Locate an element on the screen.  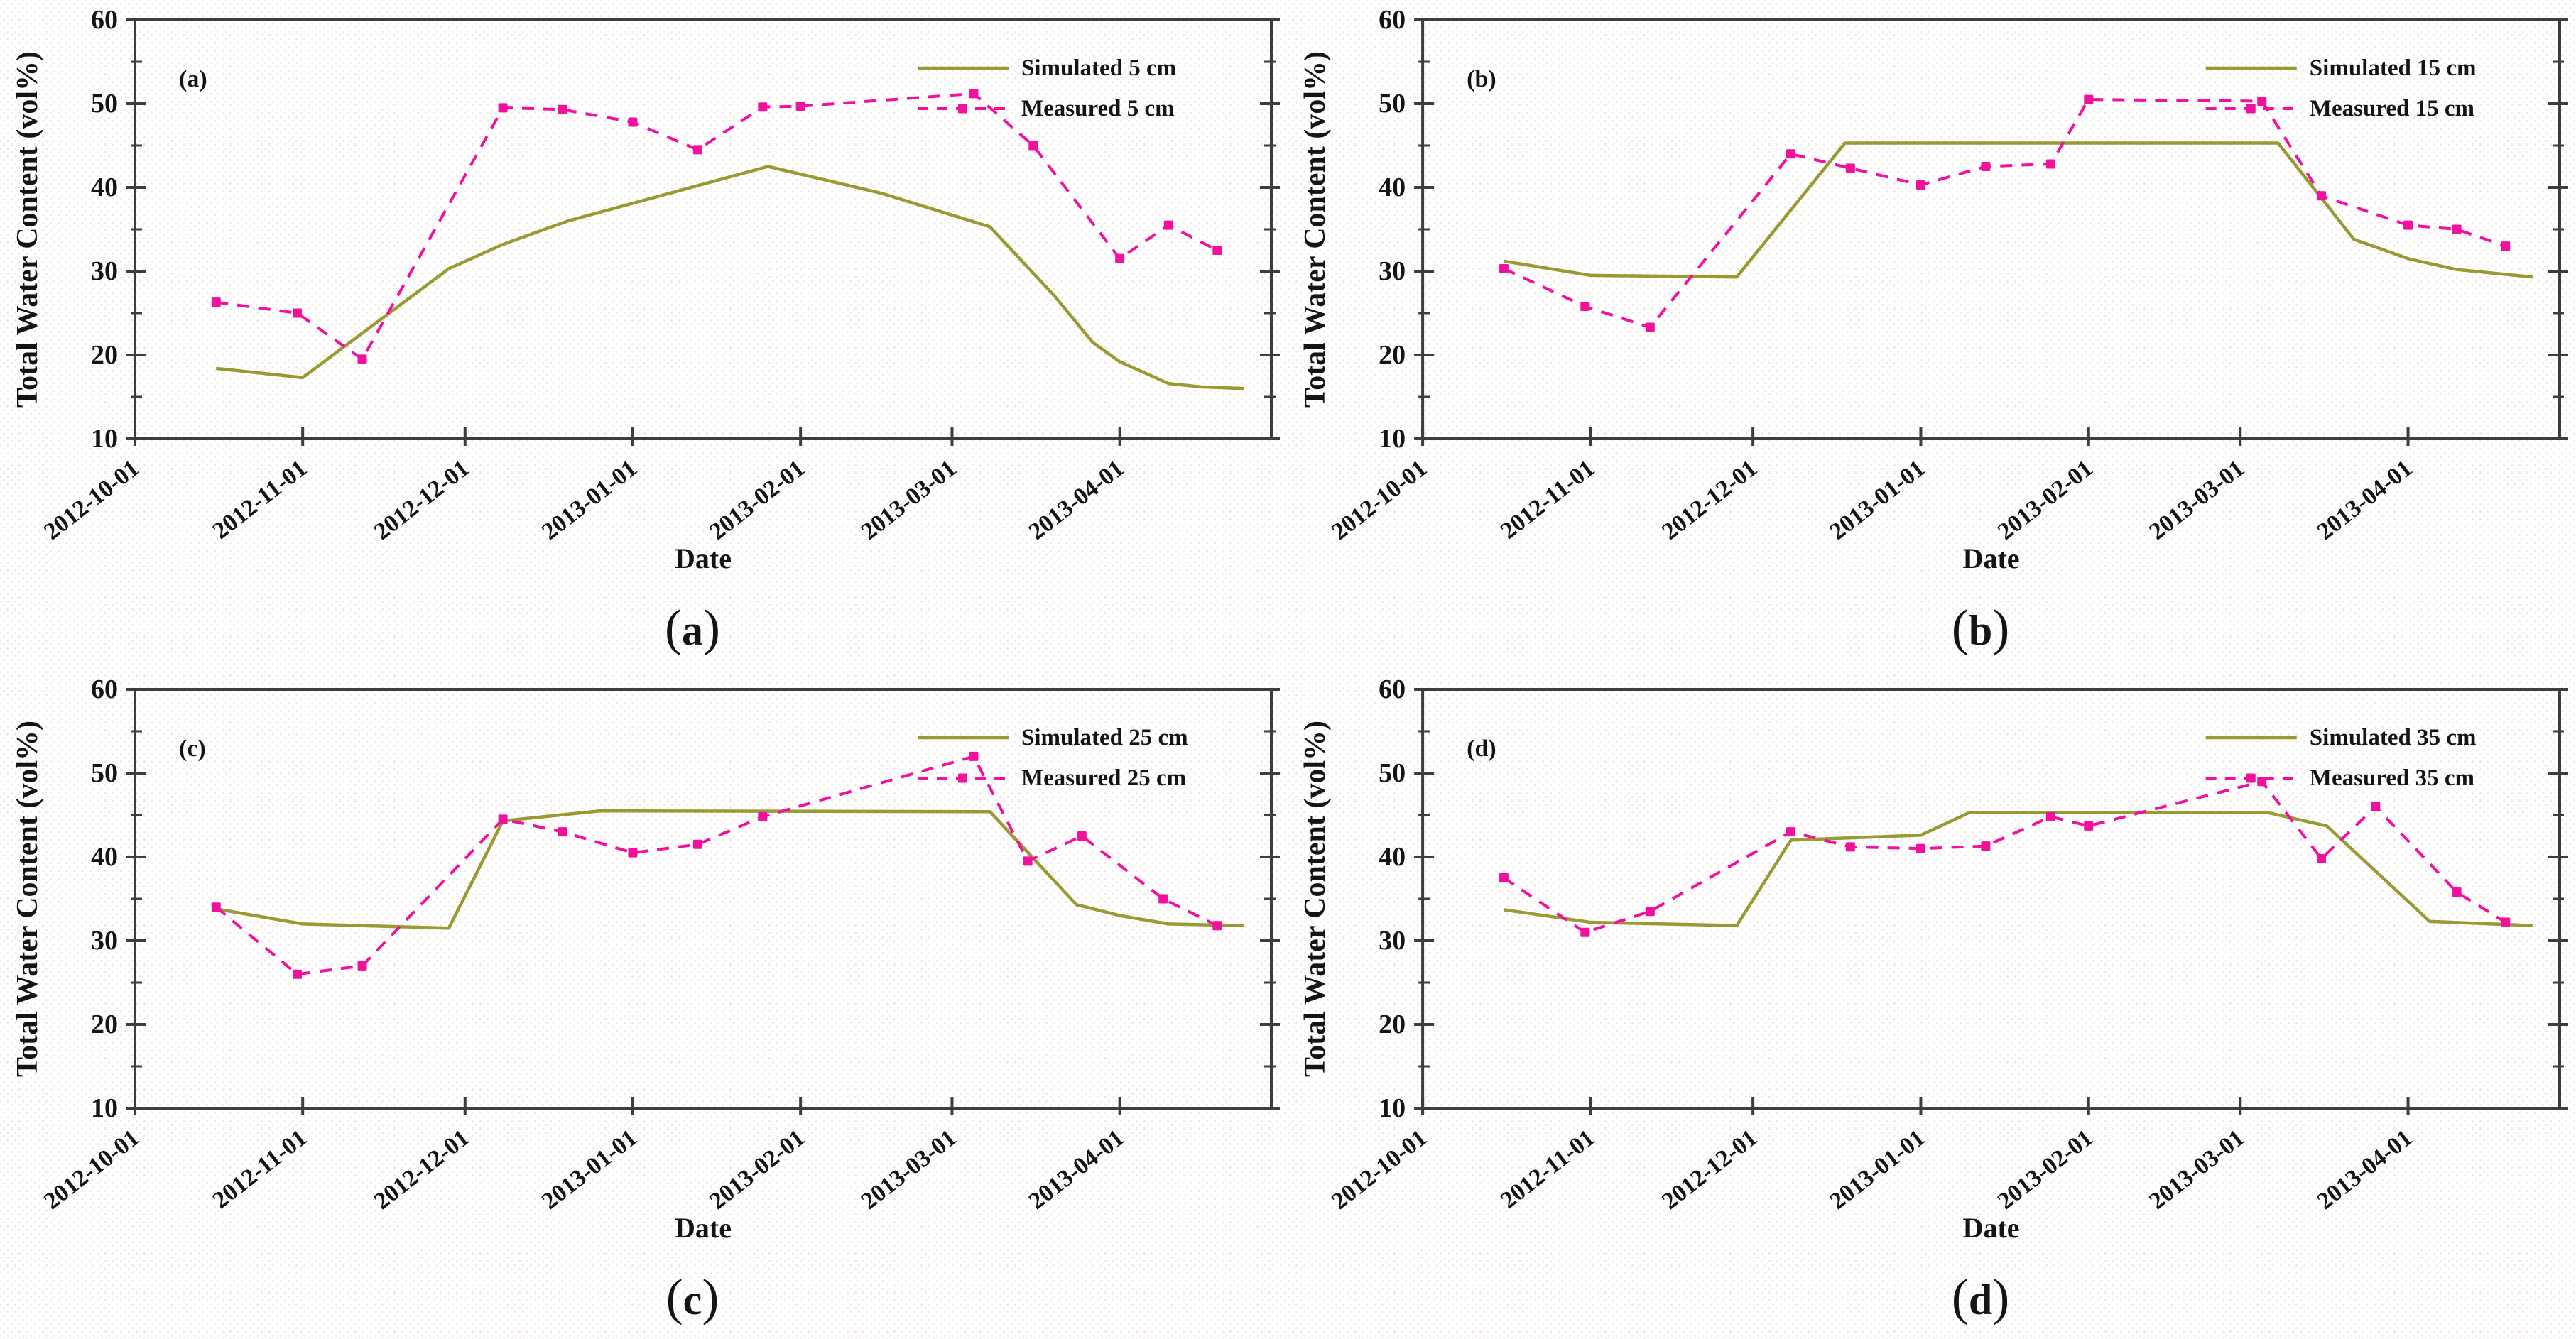
panel-caption: (c) is located at coordinates (693, 1297).